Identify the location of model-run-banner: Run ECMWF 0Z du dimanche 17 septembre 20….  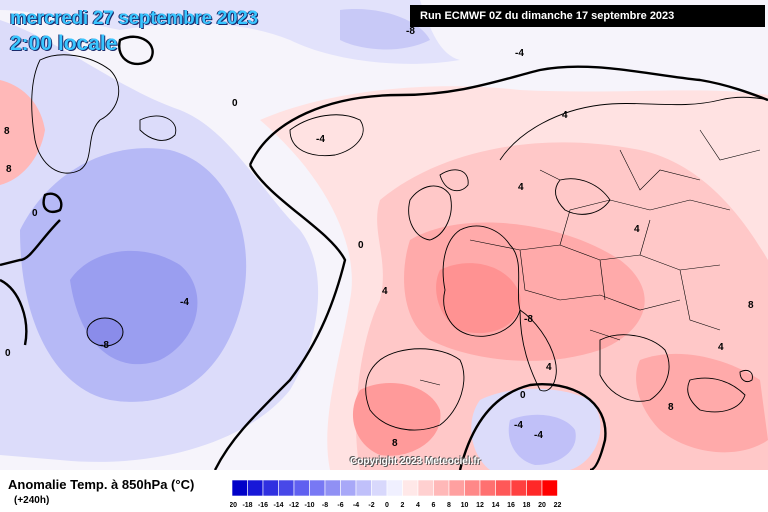
(587, 16).